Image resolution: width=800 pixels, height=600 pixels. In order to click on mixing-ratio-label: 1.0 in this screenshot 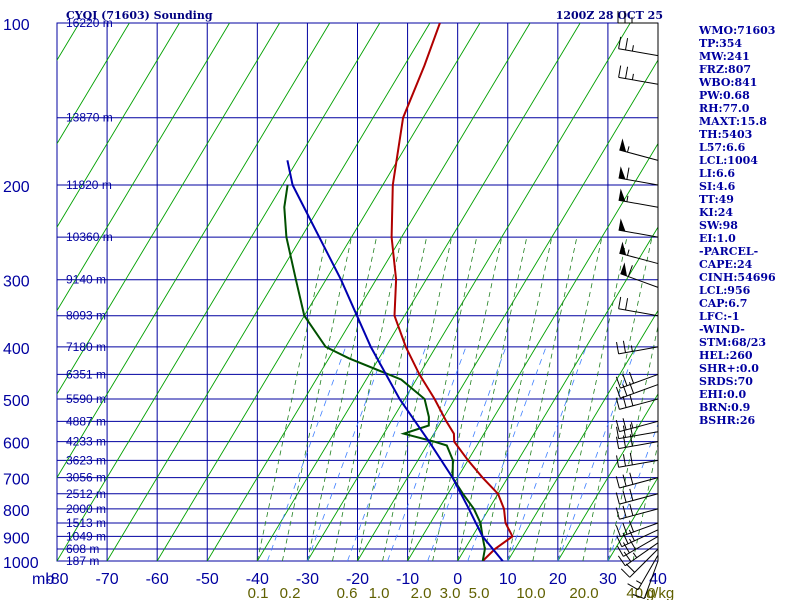, I will do `click(379, 592)`.